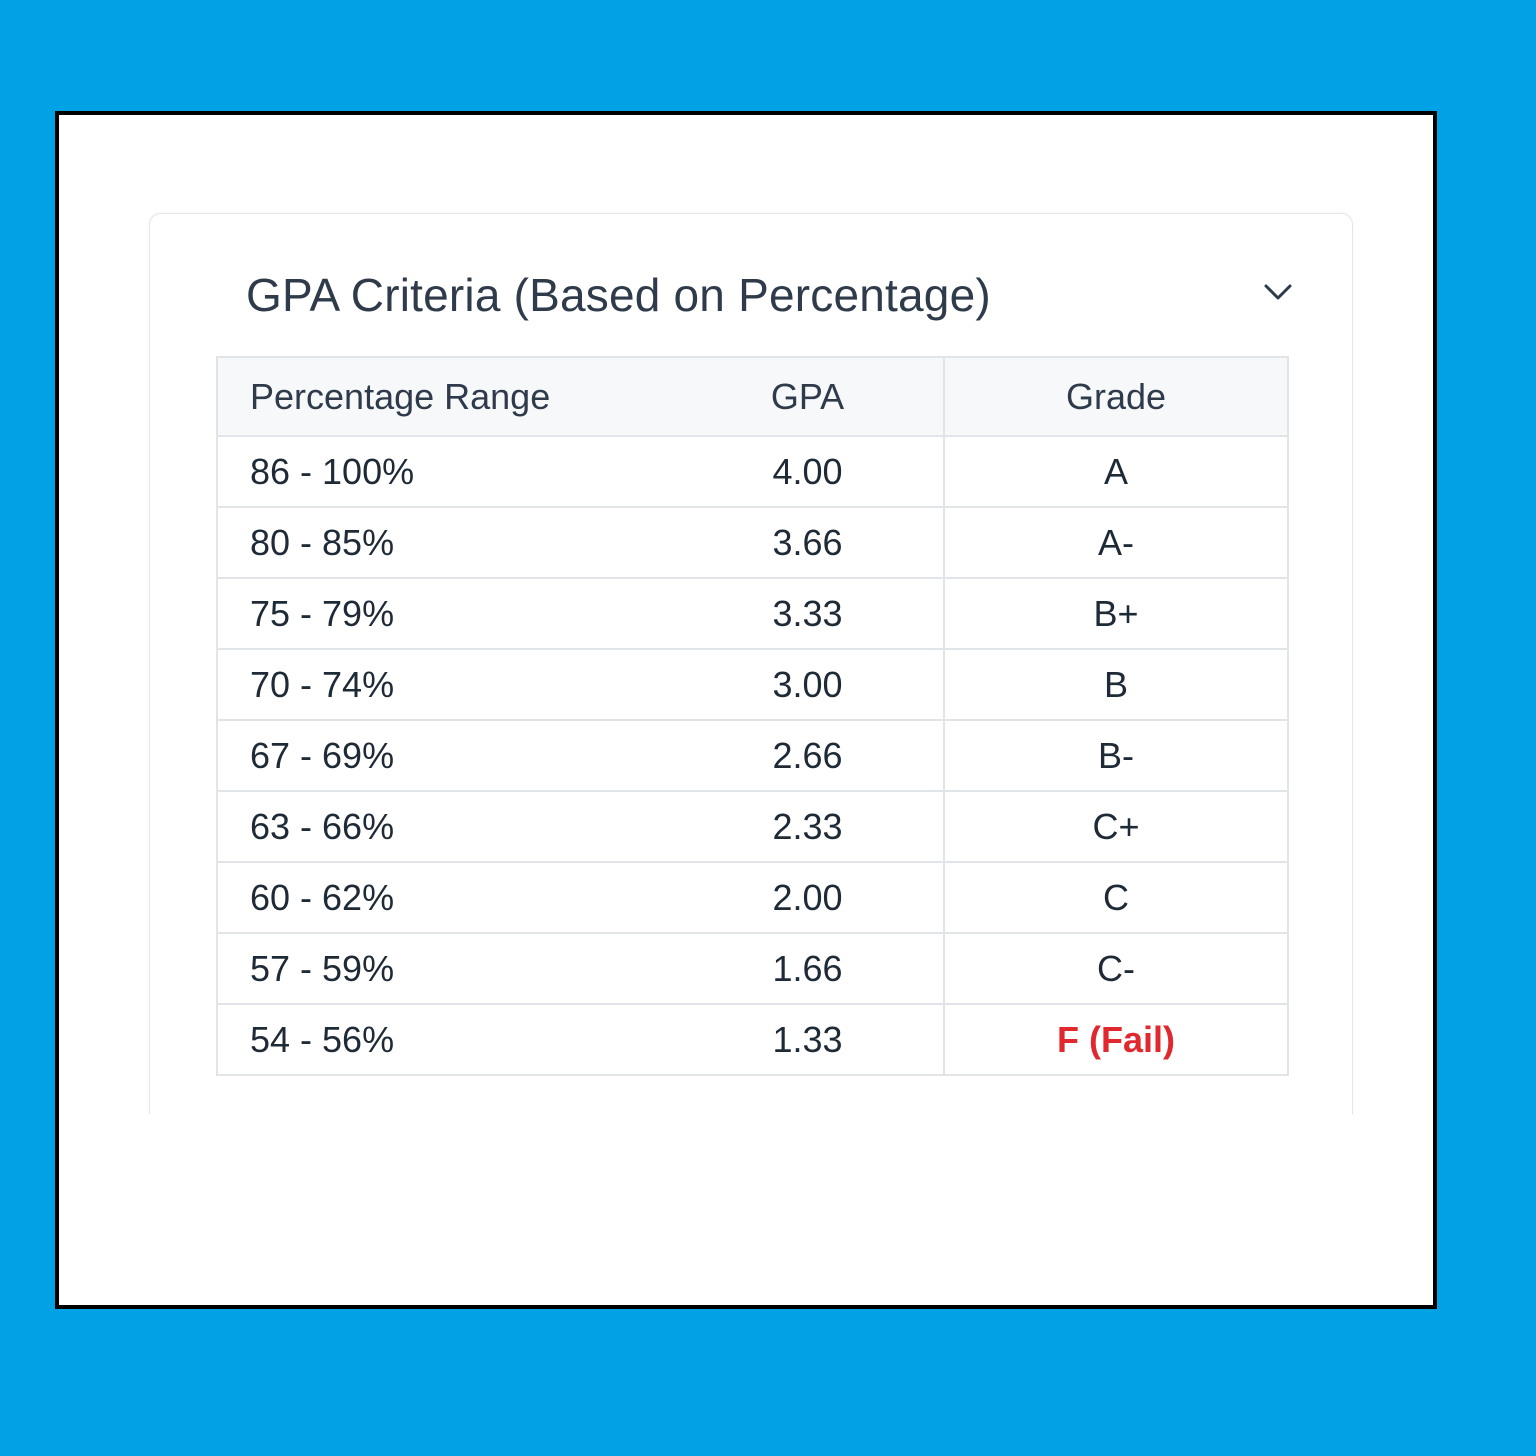  Describe the element at coordinates (444, 897) in the screenshot. I see `percentage-range-cell: 60 - 62%` at that location.